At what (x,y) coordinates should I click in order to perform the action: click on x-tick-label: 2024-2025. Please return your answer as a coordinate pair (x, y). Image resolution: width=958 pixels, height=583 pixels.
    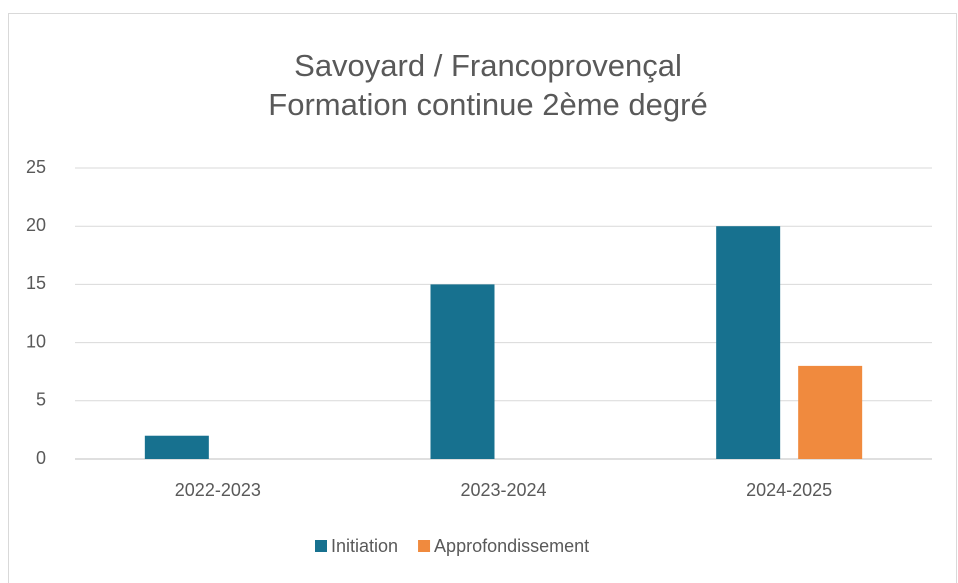
    Looking at the image, I should click on (789, 490).